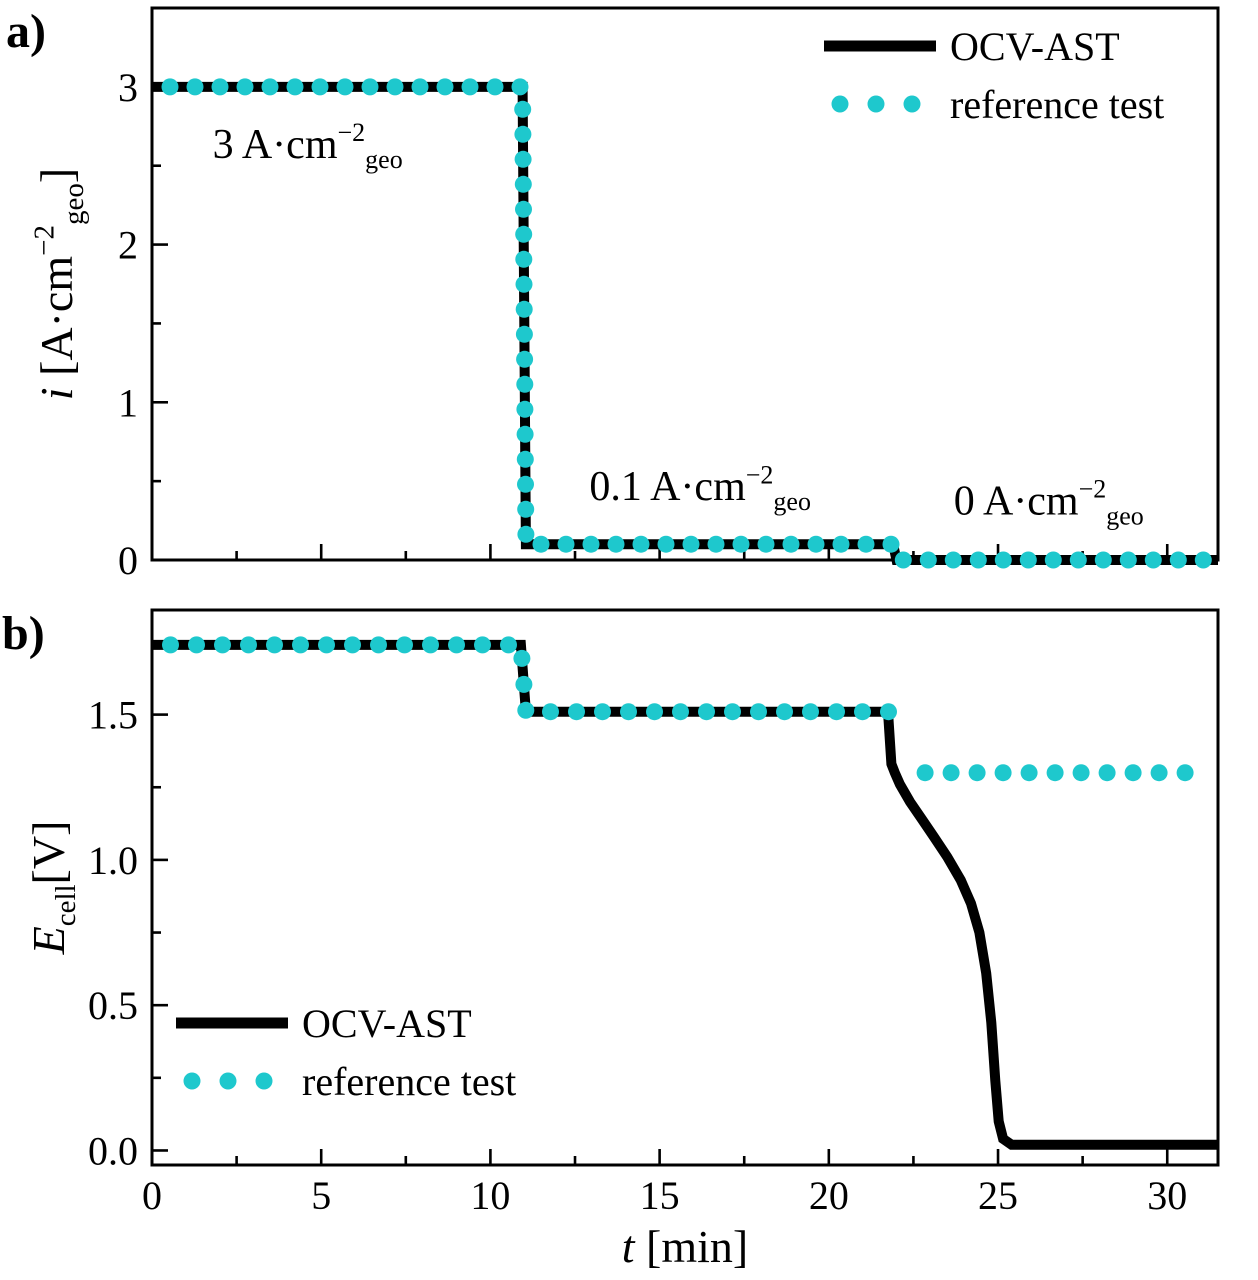  Describe the element at coordinates (52, 888) in the screenshot. I see `y-axis-title-b: Ecell[V]` at that location.